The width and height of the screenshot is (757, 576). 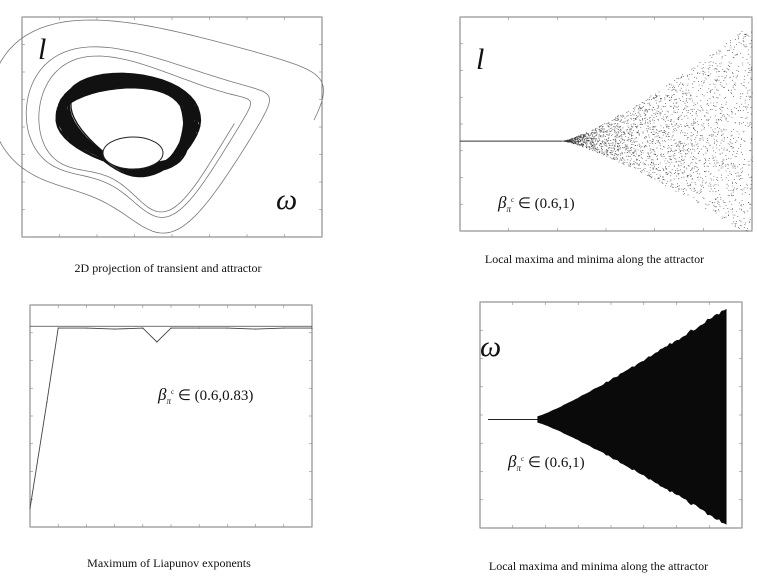 I want to click on x-variable-label: ω, so click(x=287, y=199).